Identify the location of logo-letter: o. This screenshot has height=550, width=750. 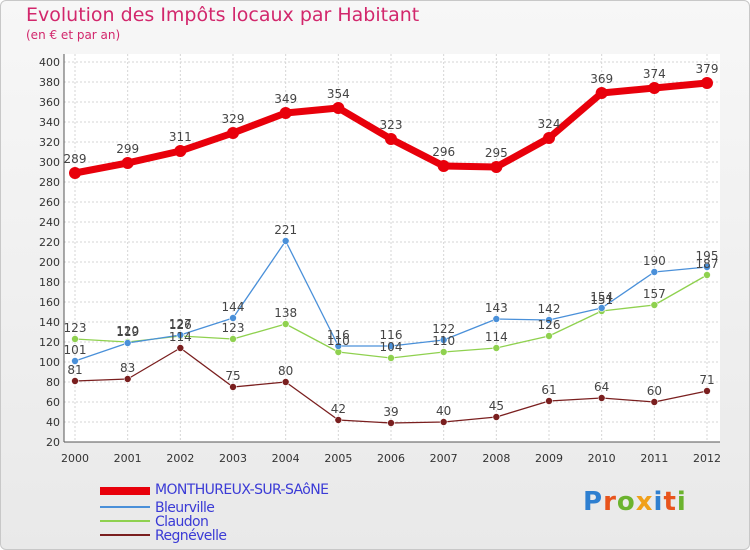
(626, 502).